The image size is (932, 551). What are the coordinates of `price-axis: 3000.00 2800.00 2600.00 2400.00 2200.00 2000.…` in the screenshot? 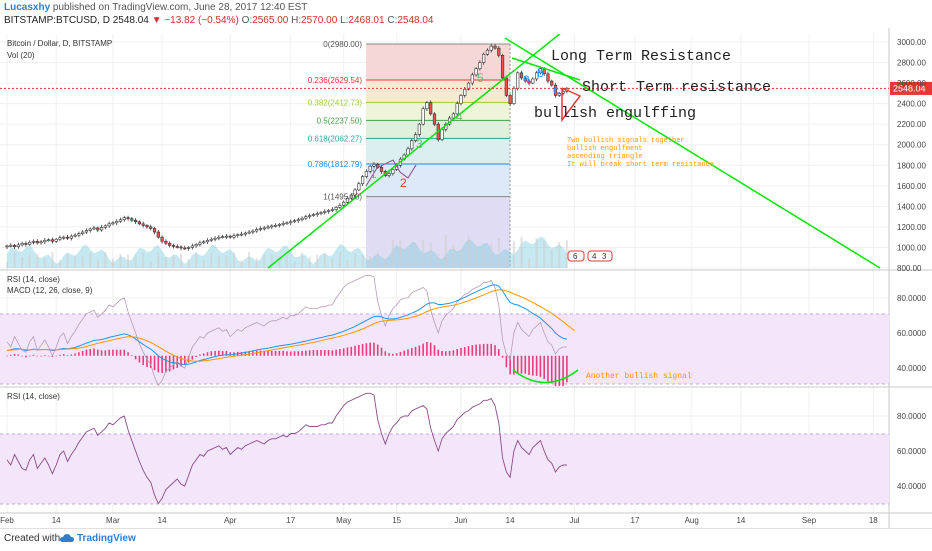 It's located at (911, 155).